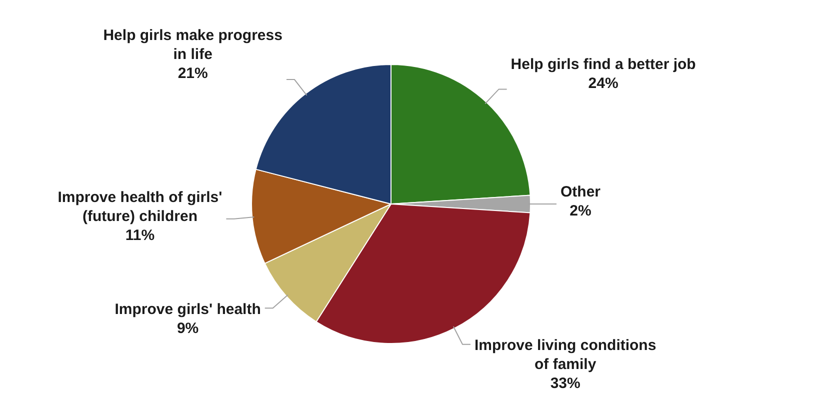 Image resolution: width=822 pixels, height=408 pixels. I want to click on data-label: 24%, so click(603, 83).